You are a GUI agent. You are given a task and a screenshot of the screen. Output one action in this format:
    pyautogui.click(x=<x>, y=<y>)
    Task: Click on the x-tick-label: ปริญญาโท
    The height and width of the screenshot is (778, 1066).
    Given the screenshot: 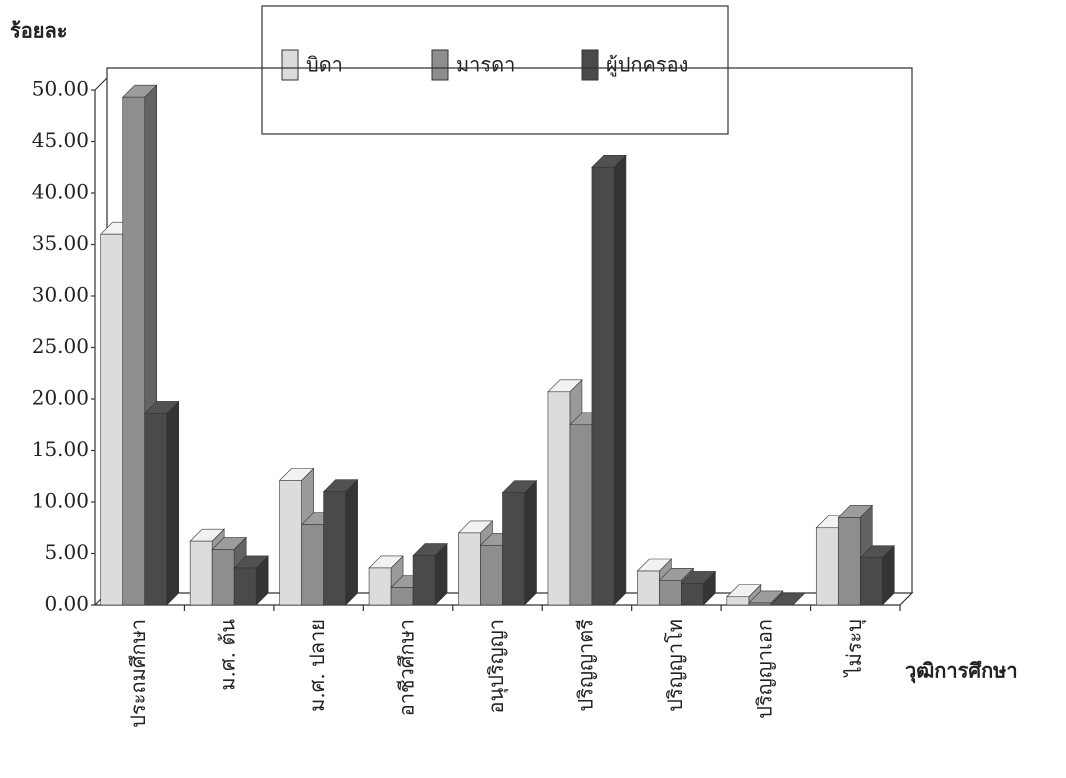 What is the action you would take?
    pyautogui.click(x=675, y=665)
    